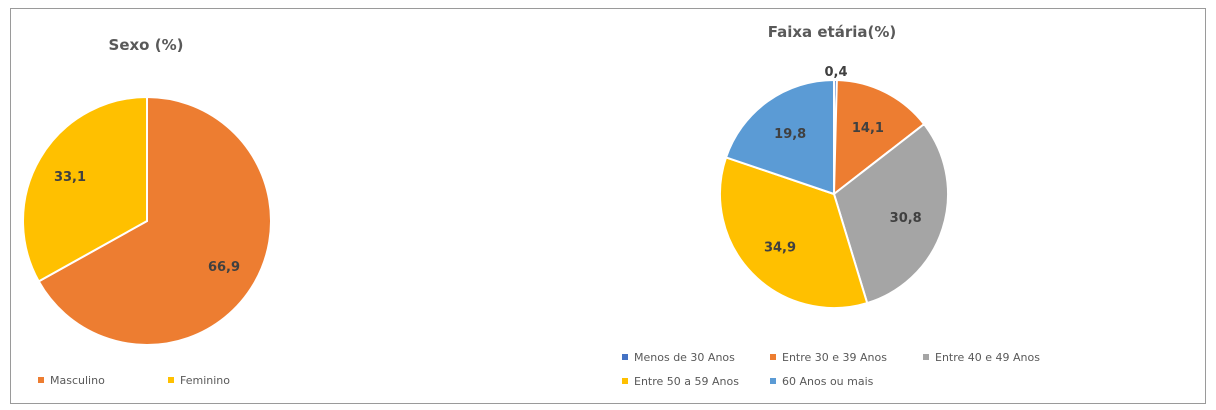 This screenshot has height=410, width=1216. What do you see at coordinates (780, 247) in the screenshot?
I see `data-label-entre-50-a-59-anos: 34,9` at bounding box center [780, 247].